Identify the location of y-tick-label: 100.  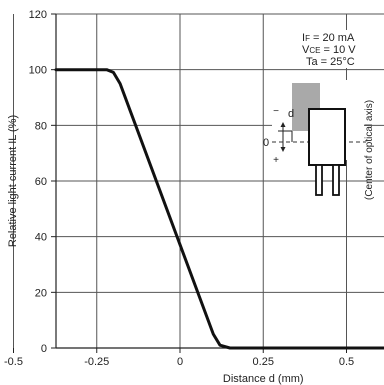
(38, 71).